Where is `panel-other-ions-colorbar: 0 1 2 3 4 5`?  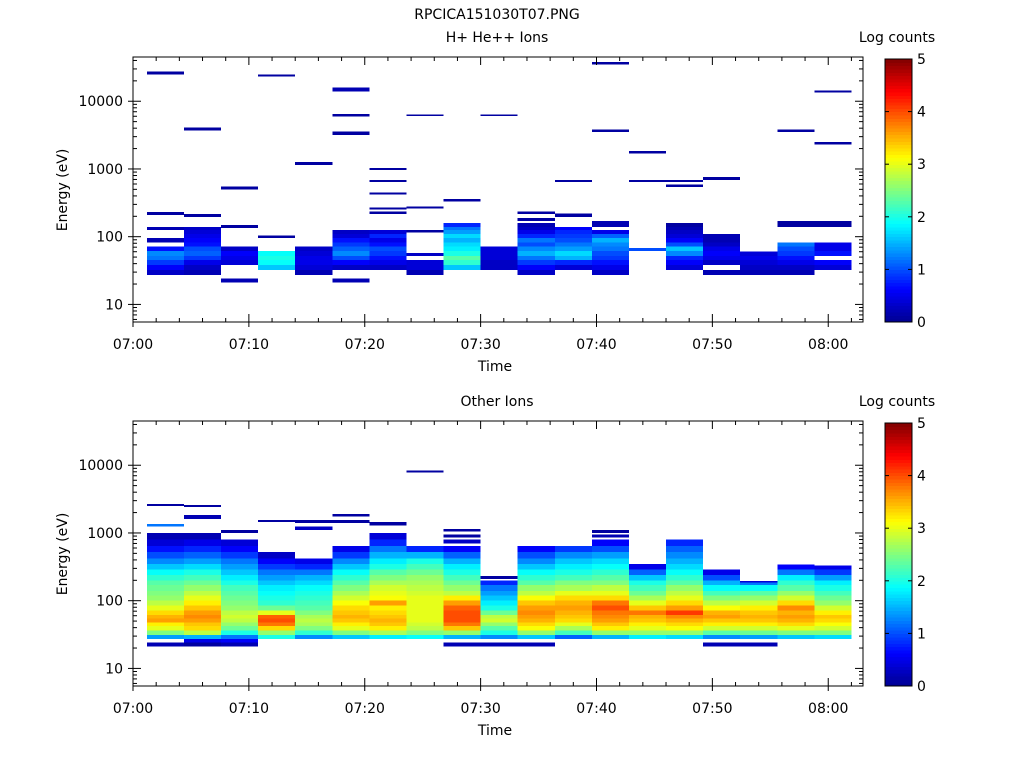 panel-other-ions-colorbar: 0 1 2 3 4 5 is located at coordinates (905, 555).